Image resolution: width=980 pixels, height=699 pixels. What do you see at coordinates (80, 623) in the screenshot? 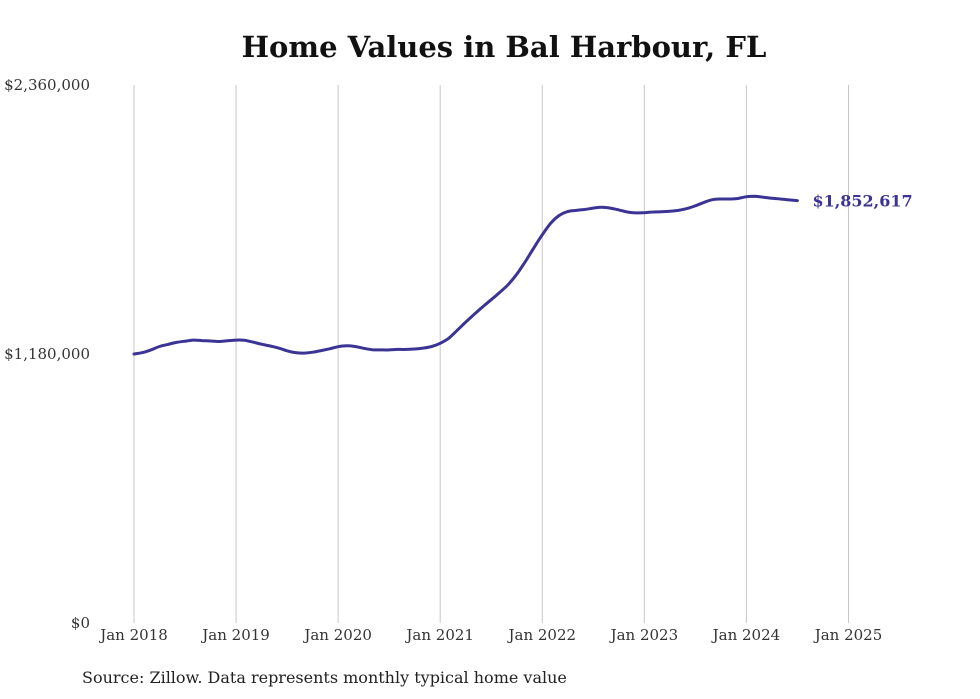
I see `y-tick-label: $0` at bounding box center [80, 623].